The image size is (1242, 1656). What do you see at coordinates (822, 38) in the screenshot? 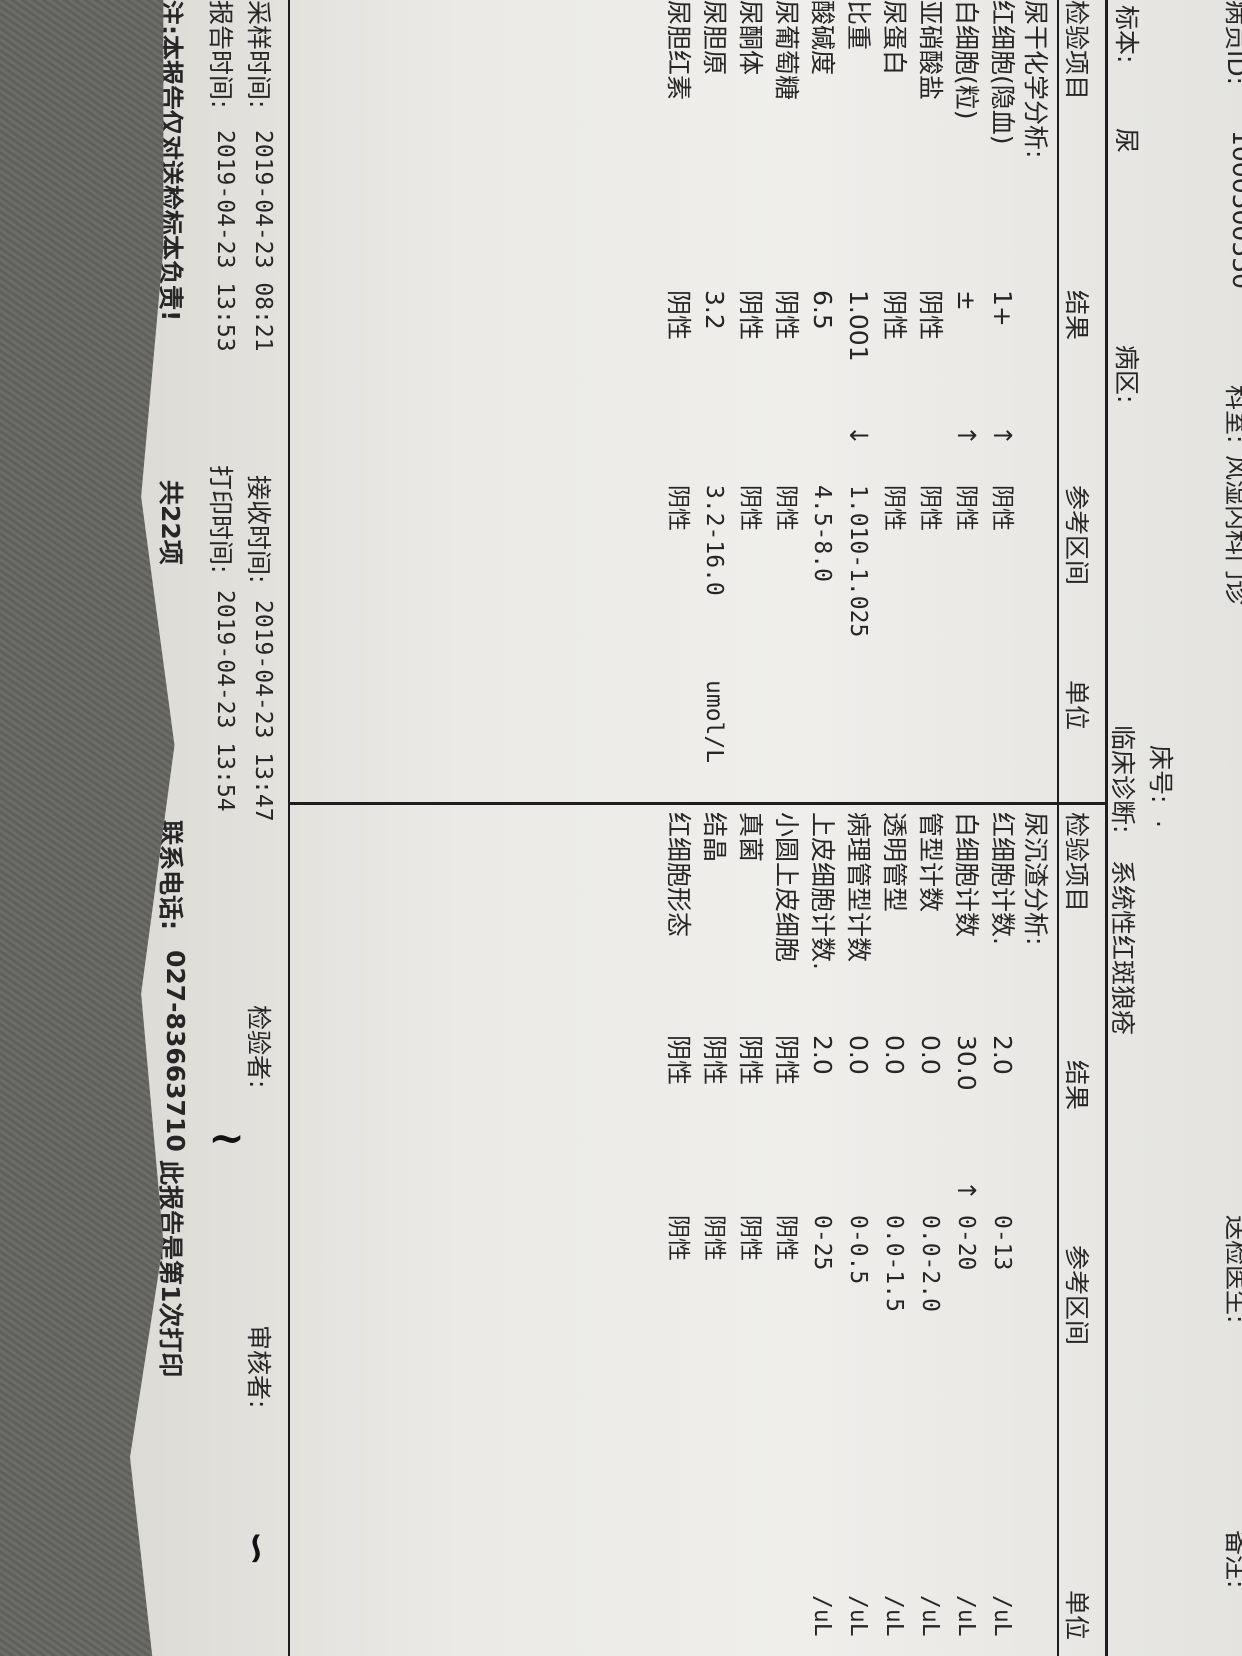
I see `test-item-name: 酸碱度` at bounding box center [822, 38].